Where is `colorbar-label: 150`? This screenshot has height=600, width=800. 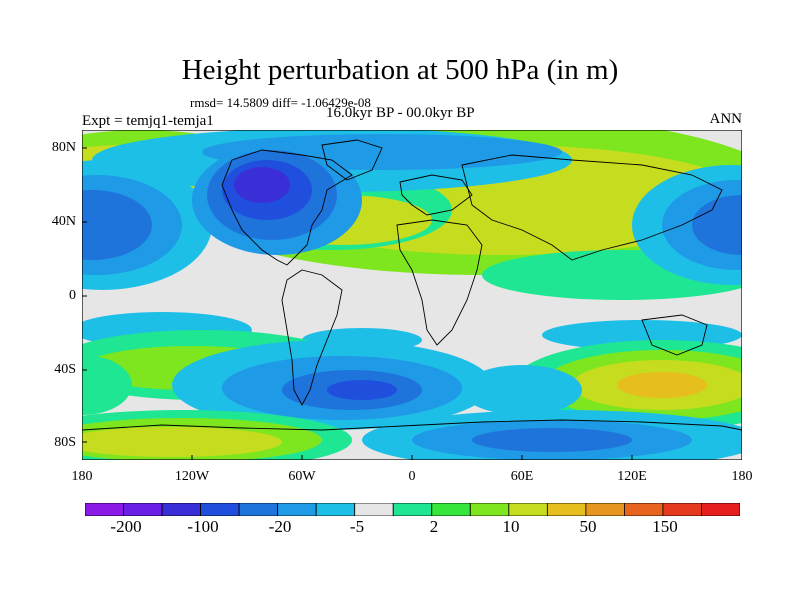
colorbar-label: 150 is located at coordinates (665, 526).